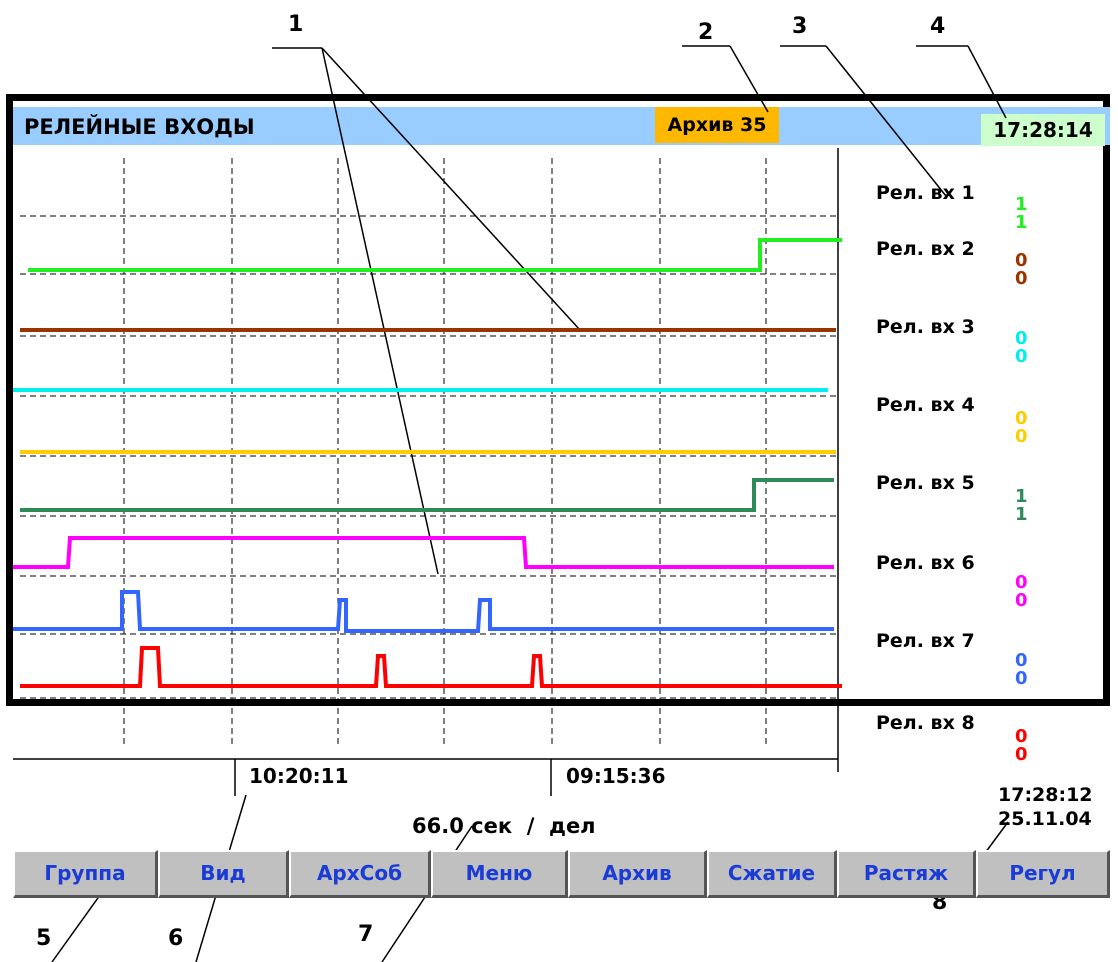 Image resolution: width=1118 pixels, height=962 pixels. I want to click on callout-1: 1, so click(296, 24).